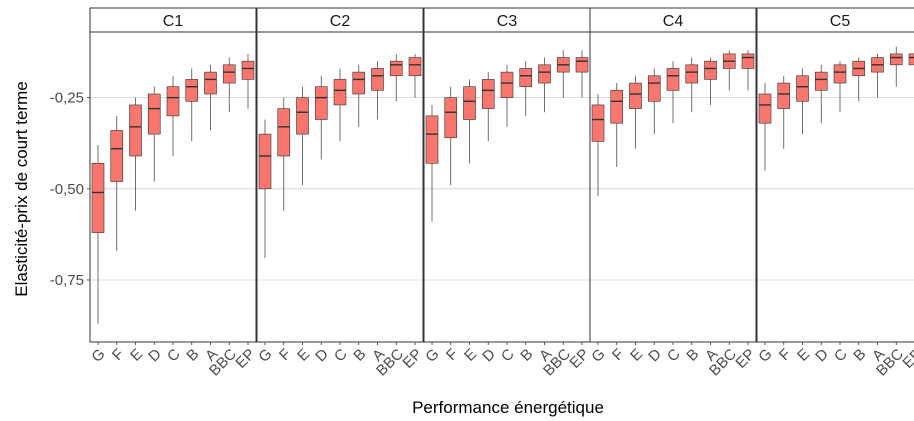  What do you see at coordinates (21, 188) in the screenshot?
I see `y-axis-title: Elasticité-prix de court terme` at bounding box center [21, 188].